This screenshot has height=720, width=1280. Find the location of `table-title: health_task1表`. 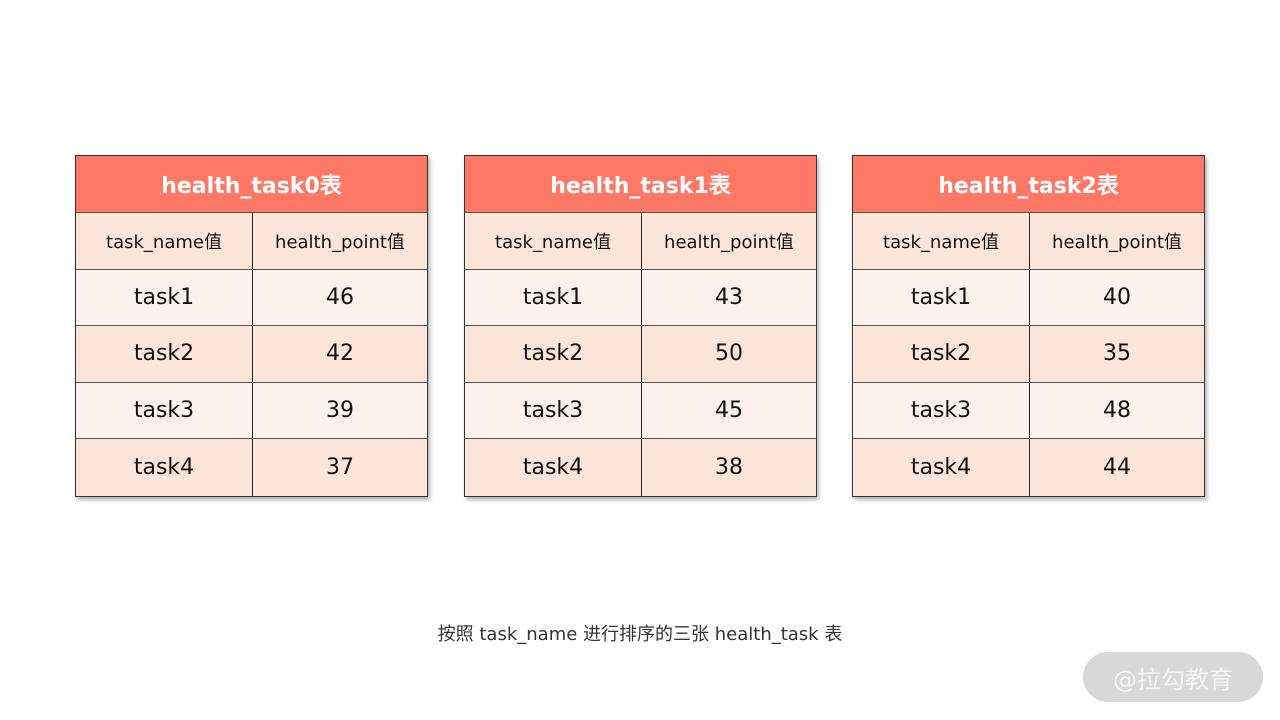

table-title: health_task1表 is located at coordinates (640, 184).